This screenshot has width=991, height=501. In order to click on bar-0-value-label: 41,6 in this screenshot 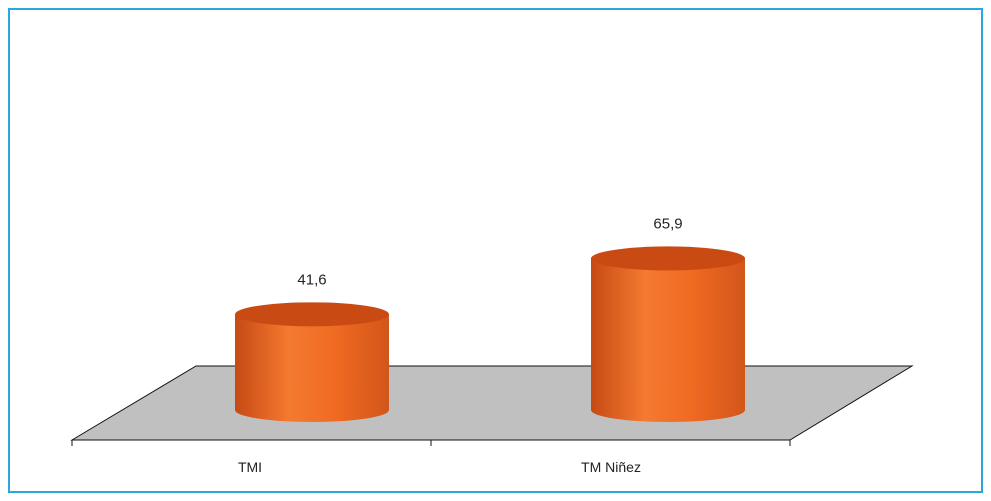, I will do `click(311, 279)`.